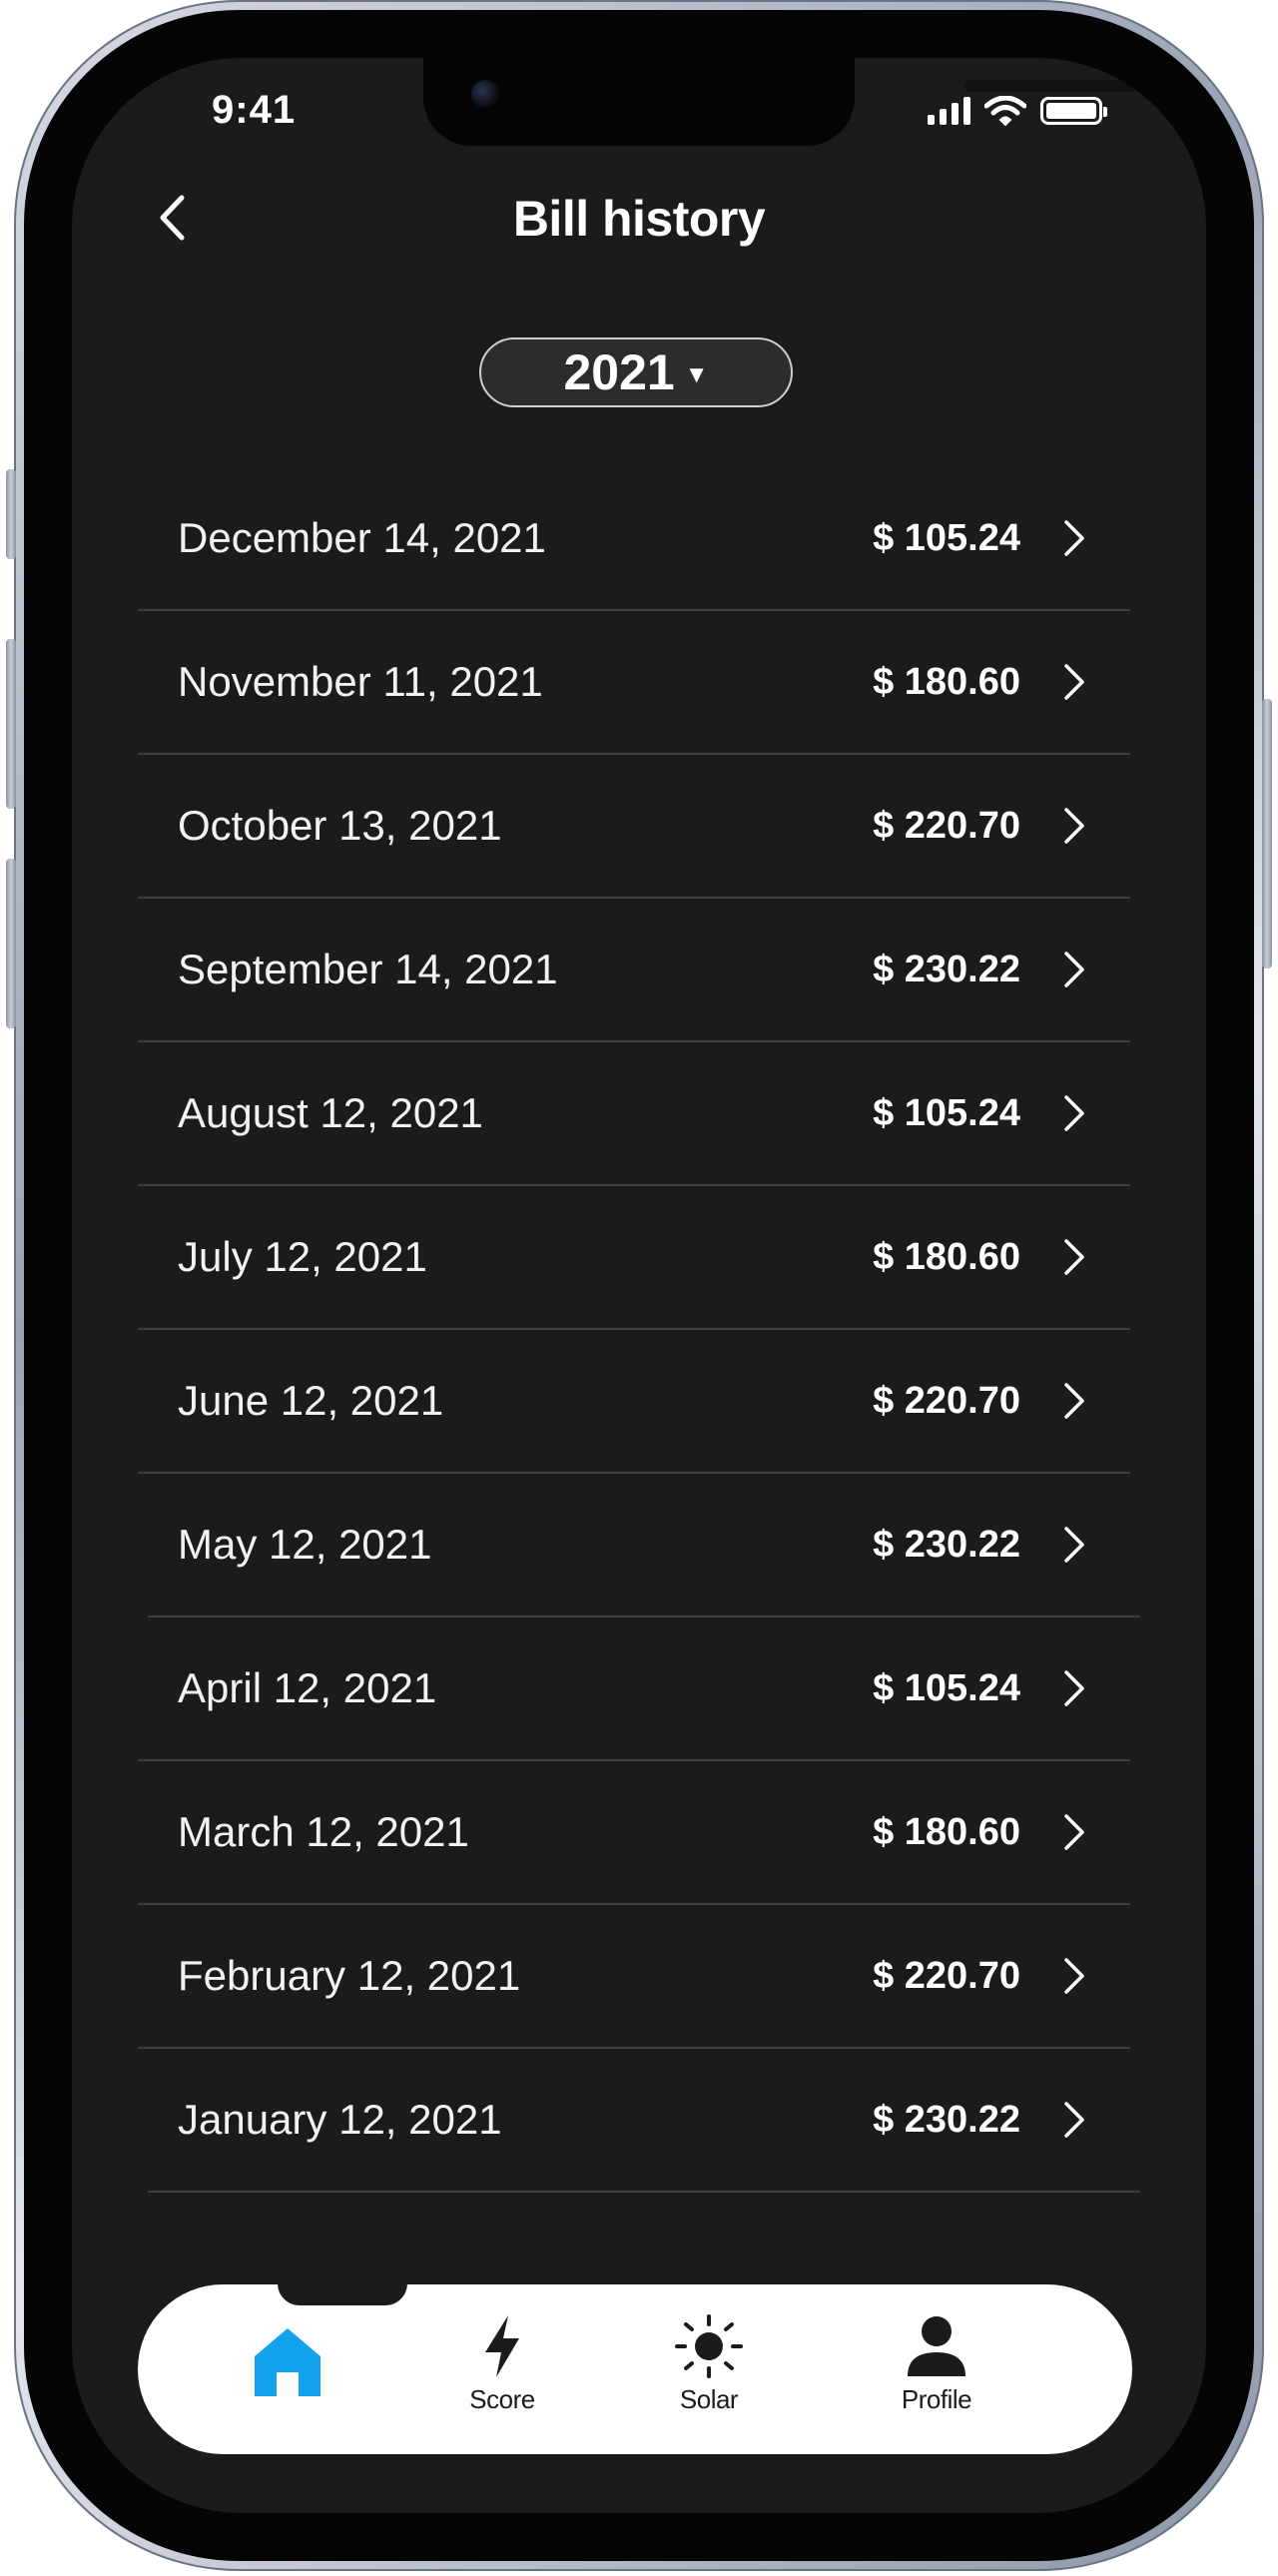  Describe the element at coordinates (639, 219) in the screenshot. I see `page-title: Bill history` at that location.